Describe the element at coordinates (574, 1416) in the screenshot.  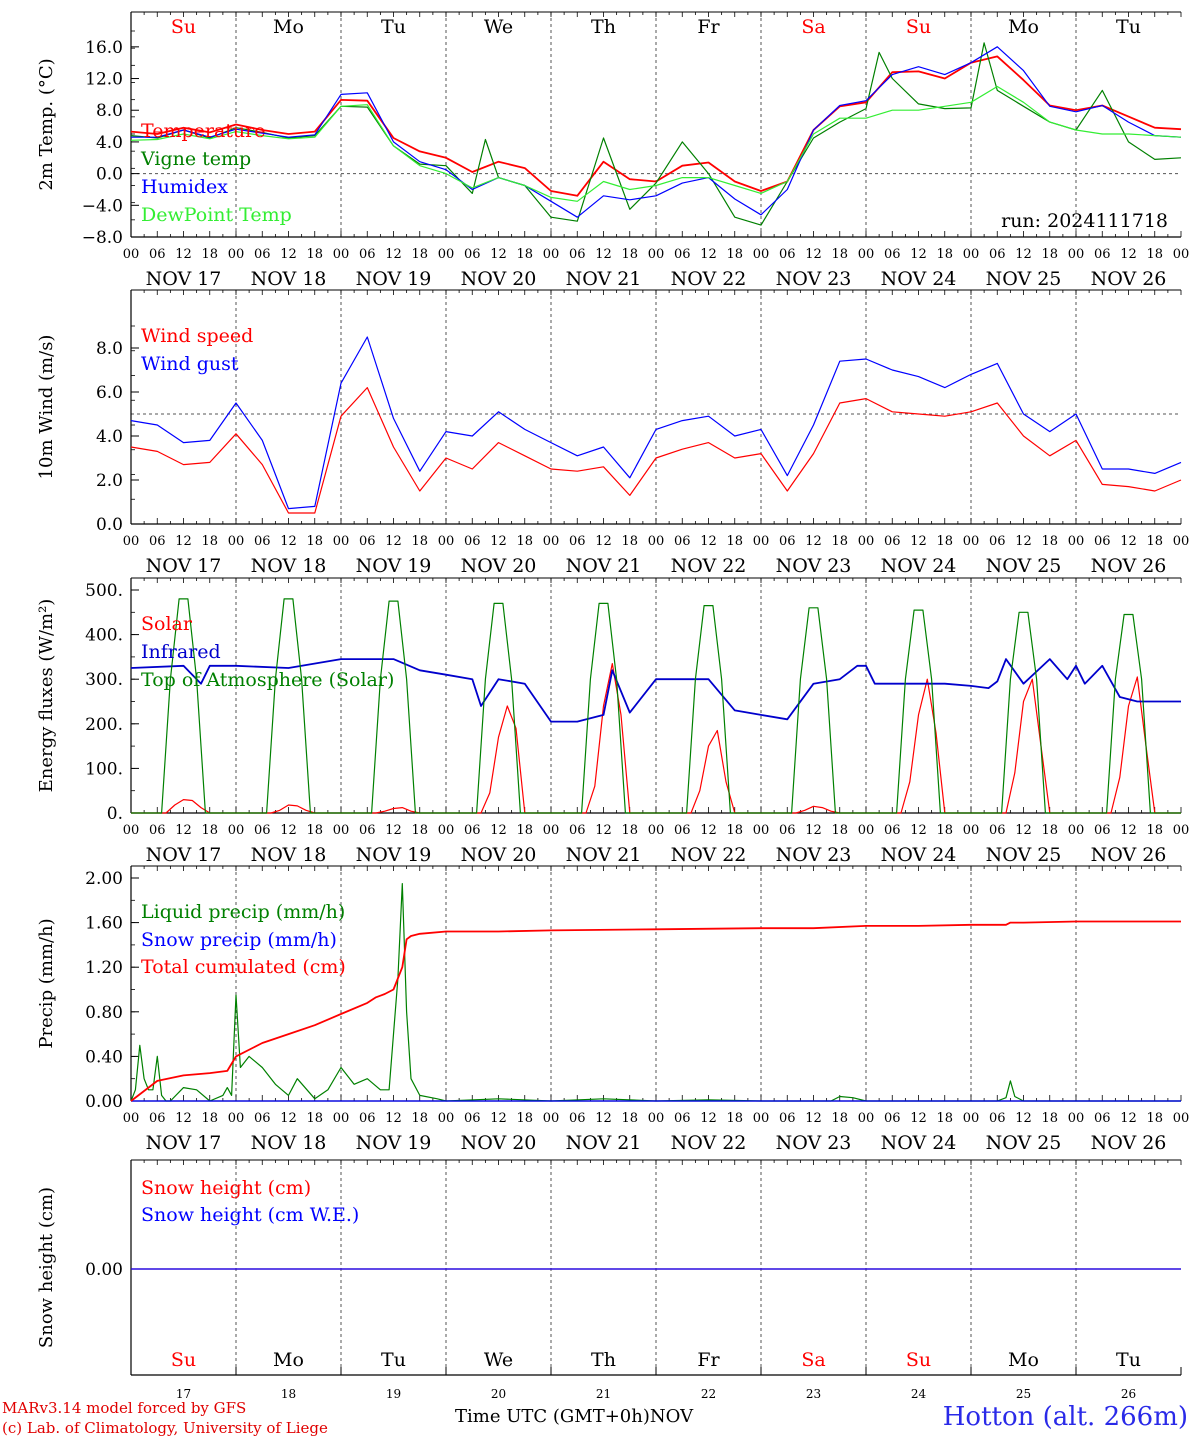
I see `time-axis-label: Time UTC (GMT+0h)NOV` at that location.